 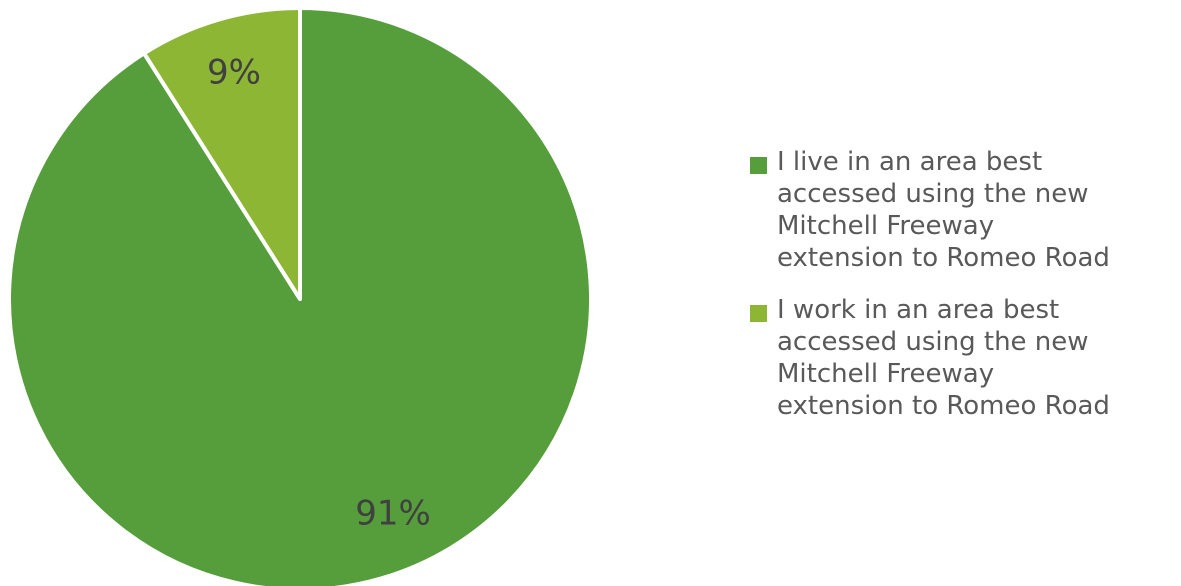 What do you see at coordinates (758, 165) in the screenshot?
I see `legend-swatch-live` at bounding box center [758, 165].